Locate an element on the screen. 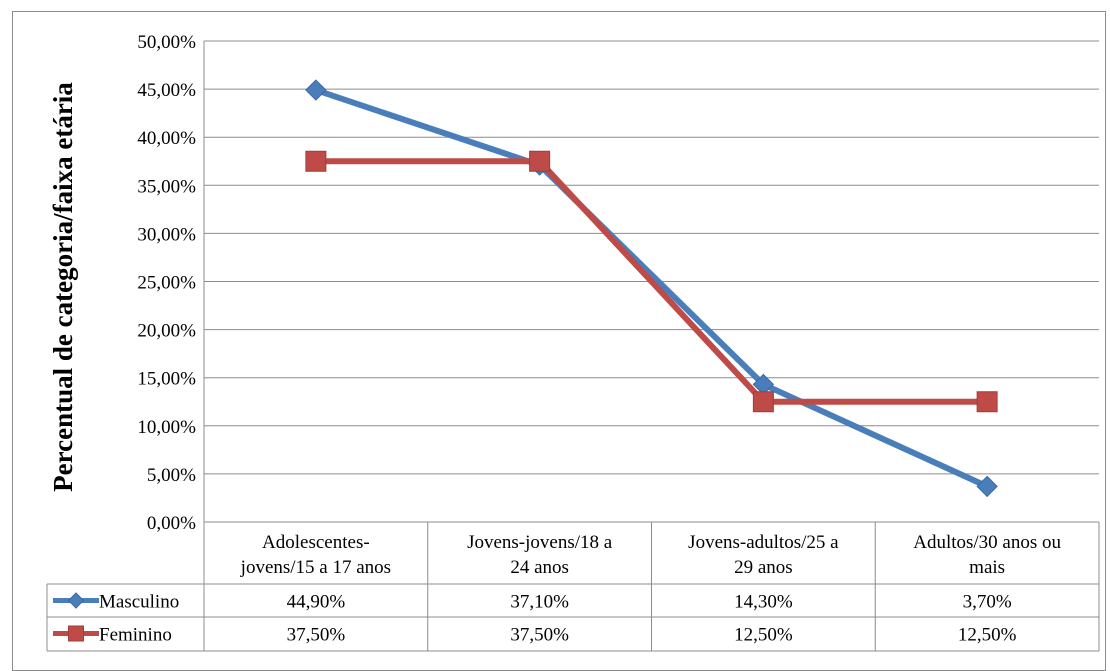 The height and width of the screenshot is (671, 1110). category-label: Jovens-adultos/25 a is located at coordinates (763, 542).